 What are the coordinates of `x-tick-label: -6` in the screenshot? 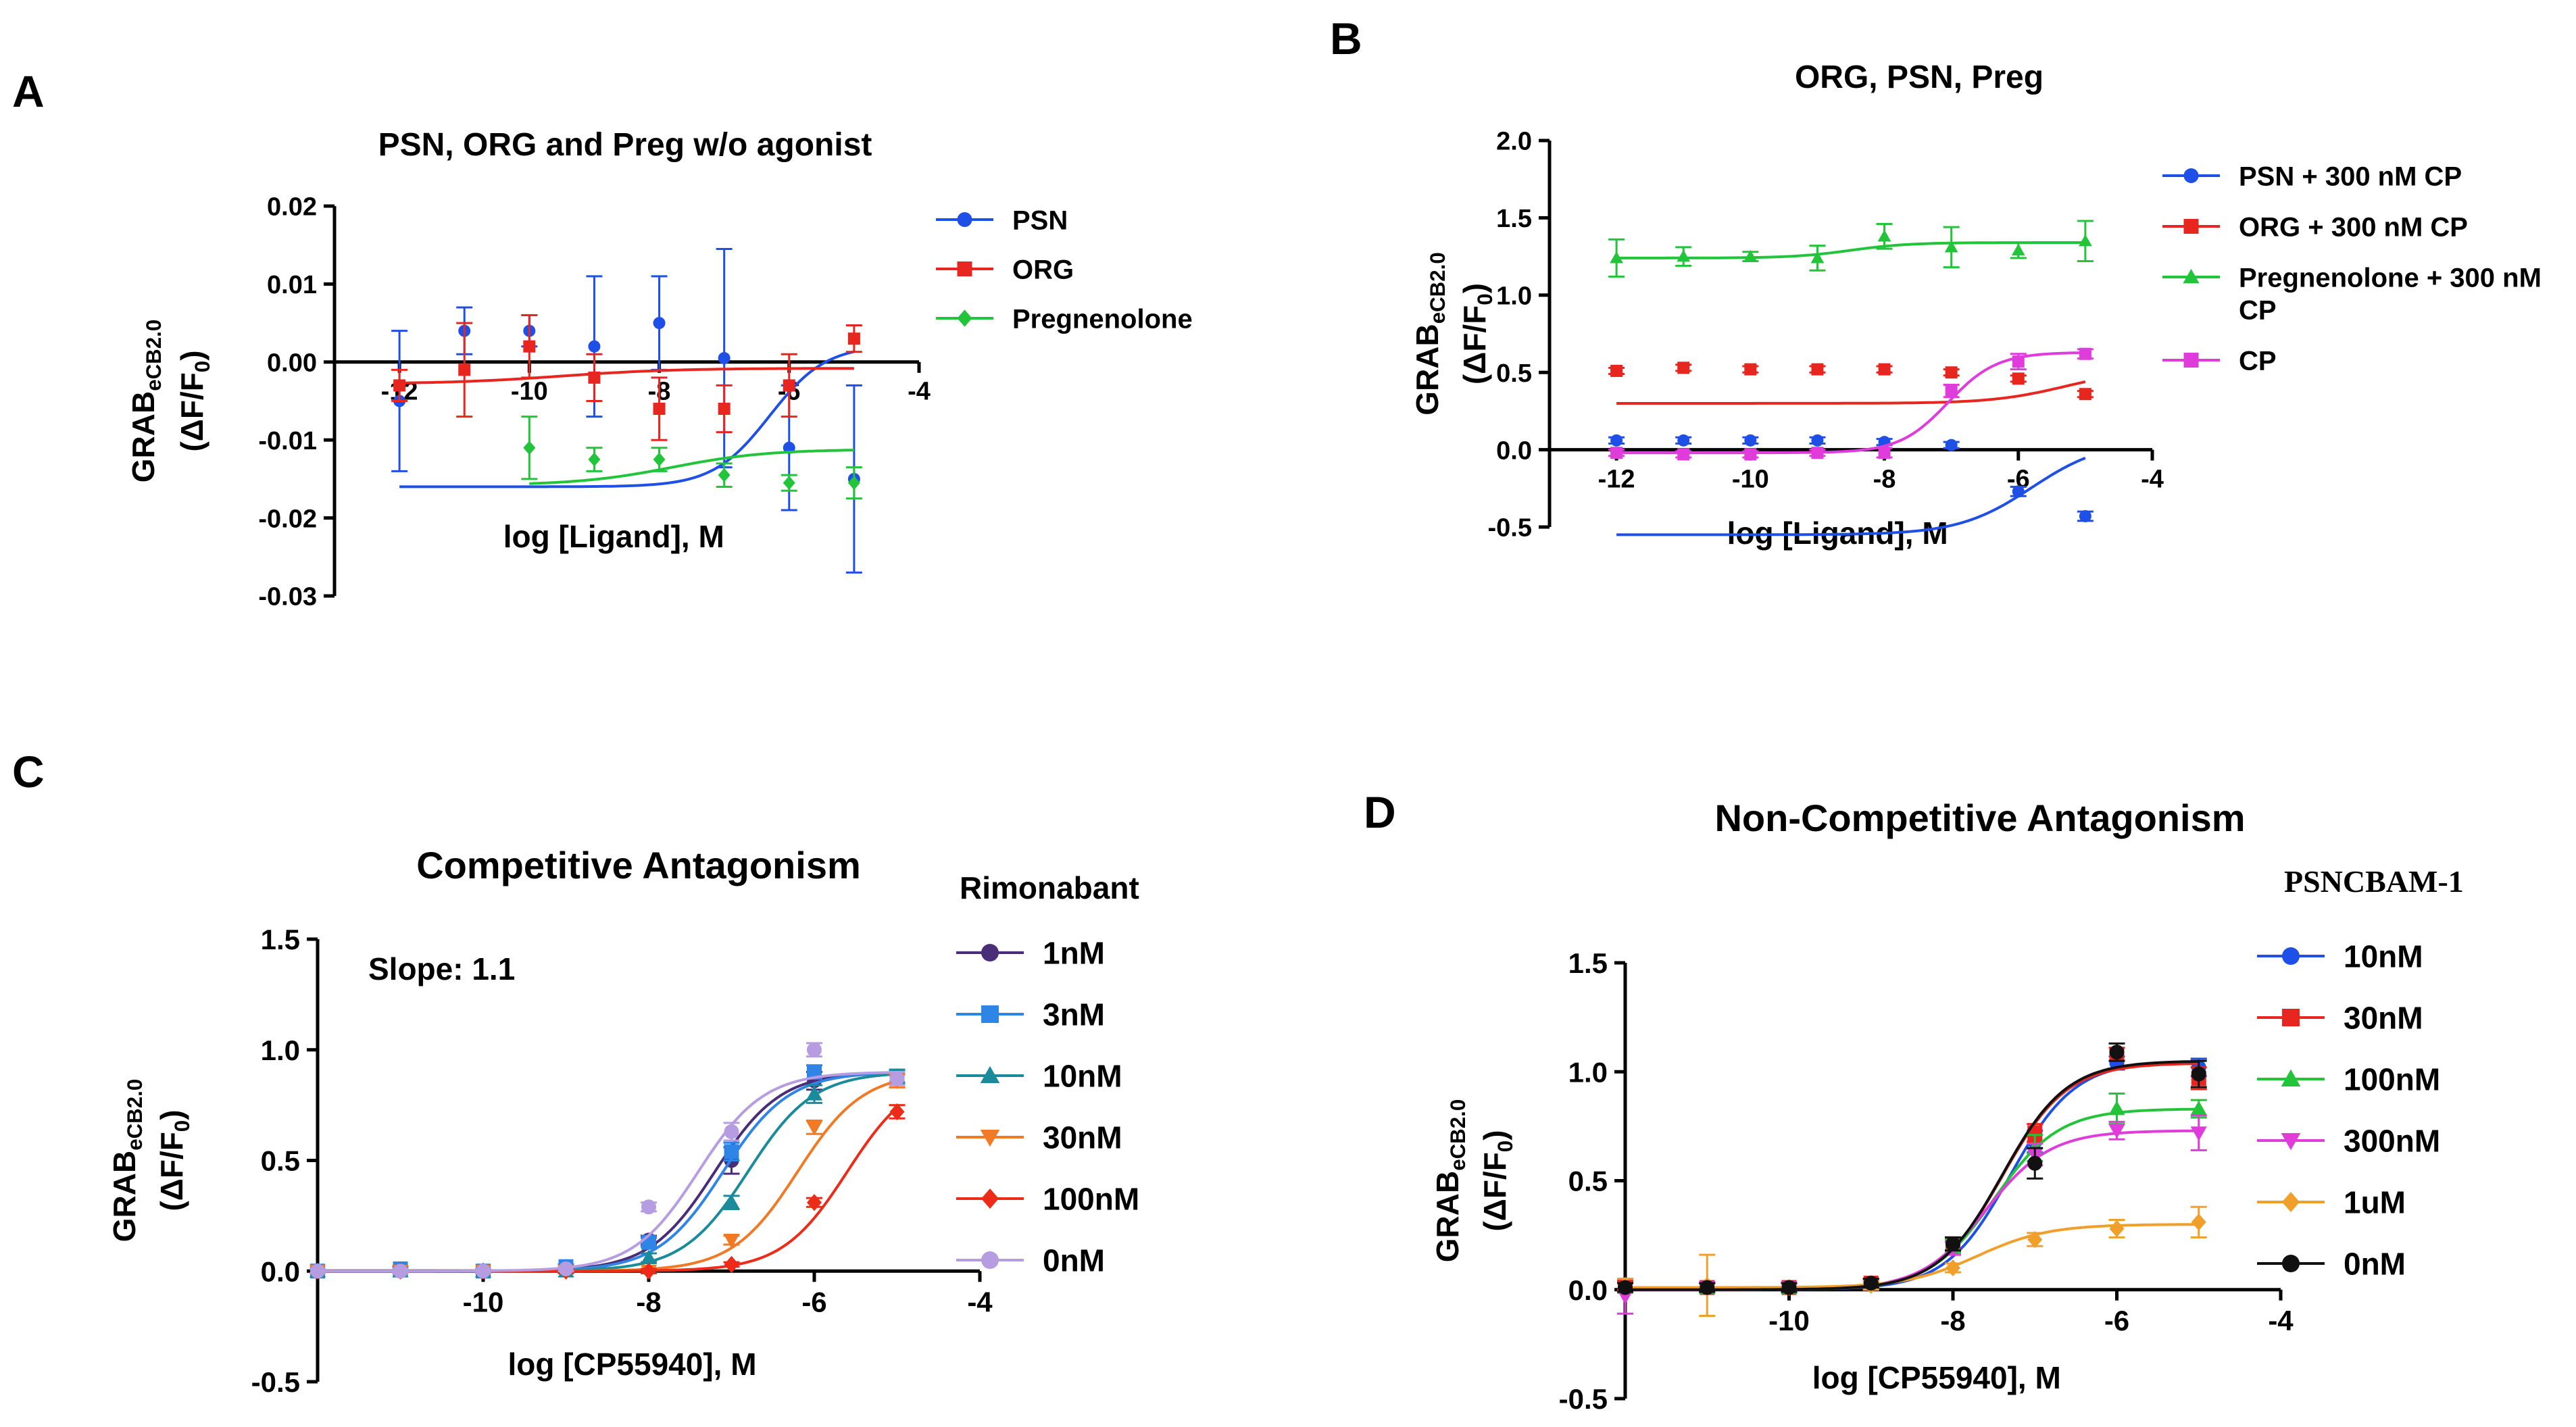 It's located at (2116, 1320).